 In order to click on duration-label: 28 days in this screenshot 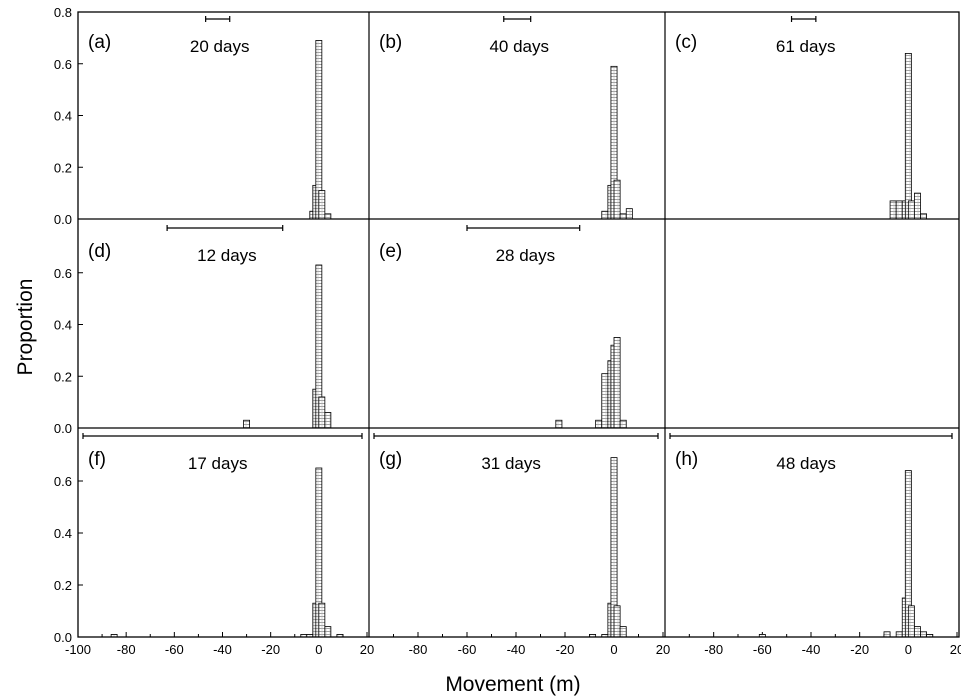, I will do `click(526, 255)`.